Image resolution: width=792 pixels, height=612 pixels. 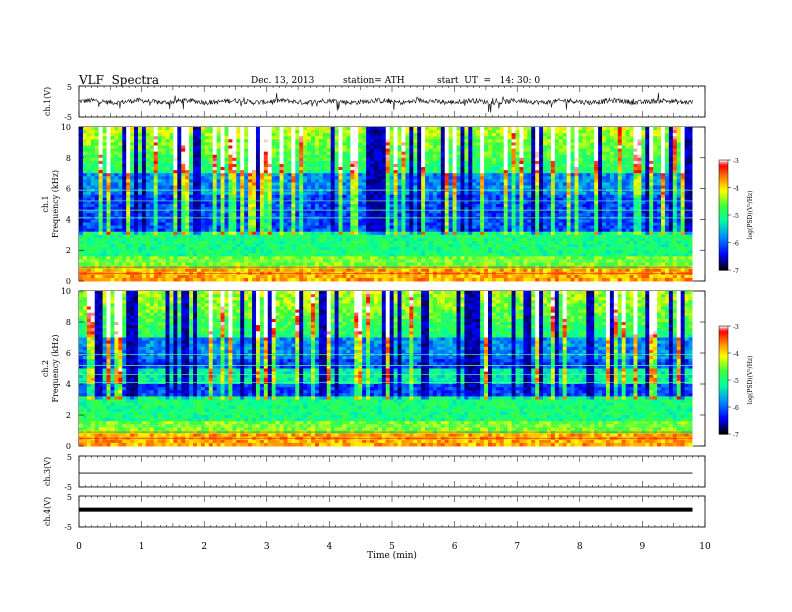 I want to click on x-axis-label: Time (min), so click(x=392, y=555).